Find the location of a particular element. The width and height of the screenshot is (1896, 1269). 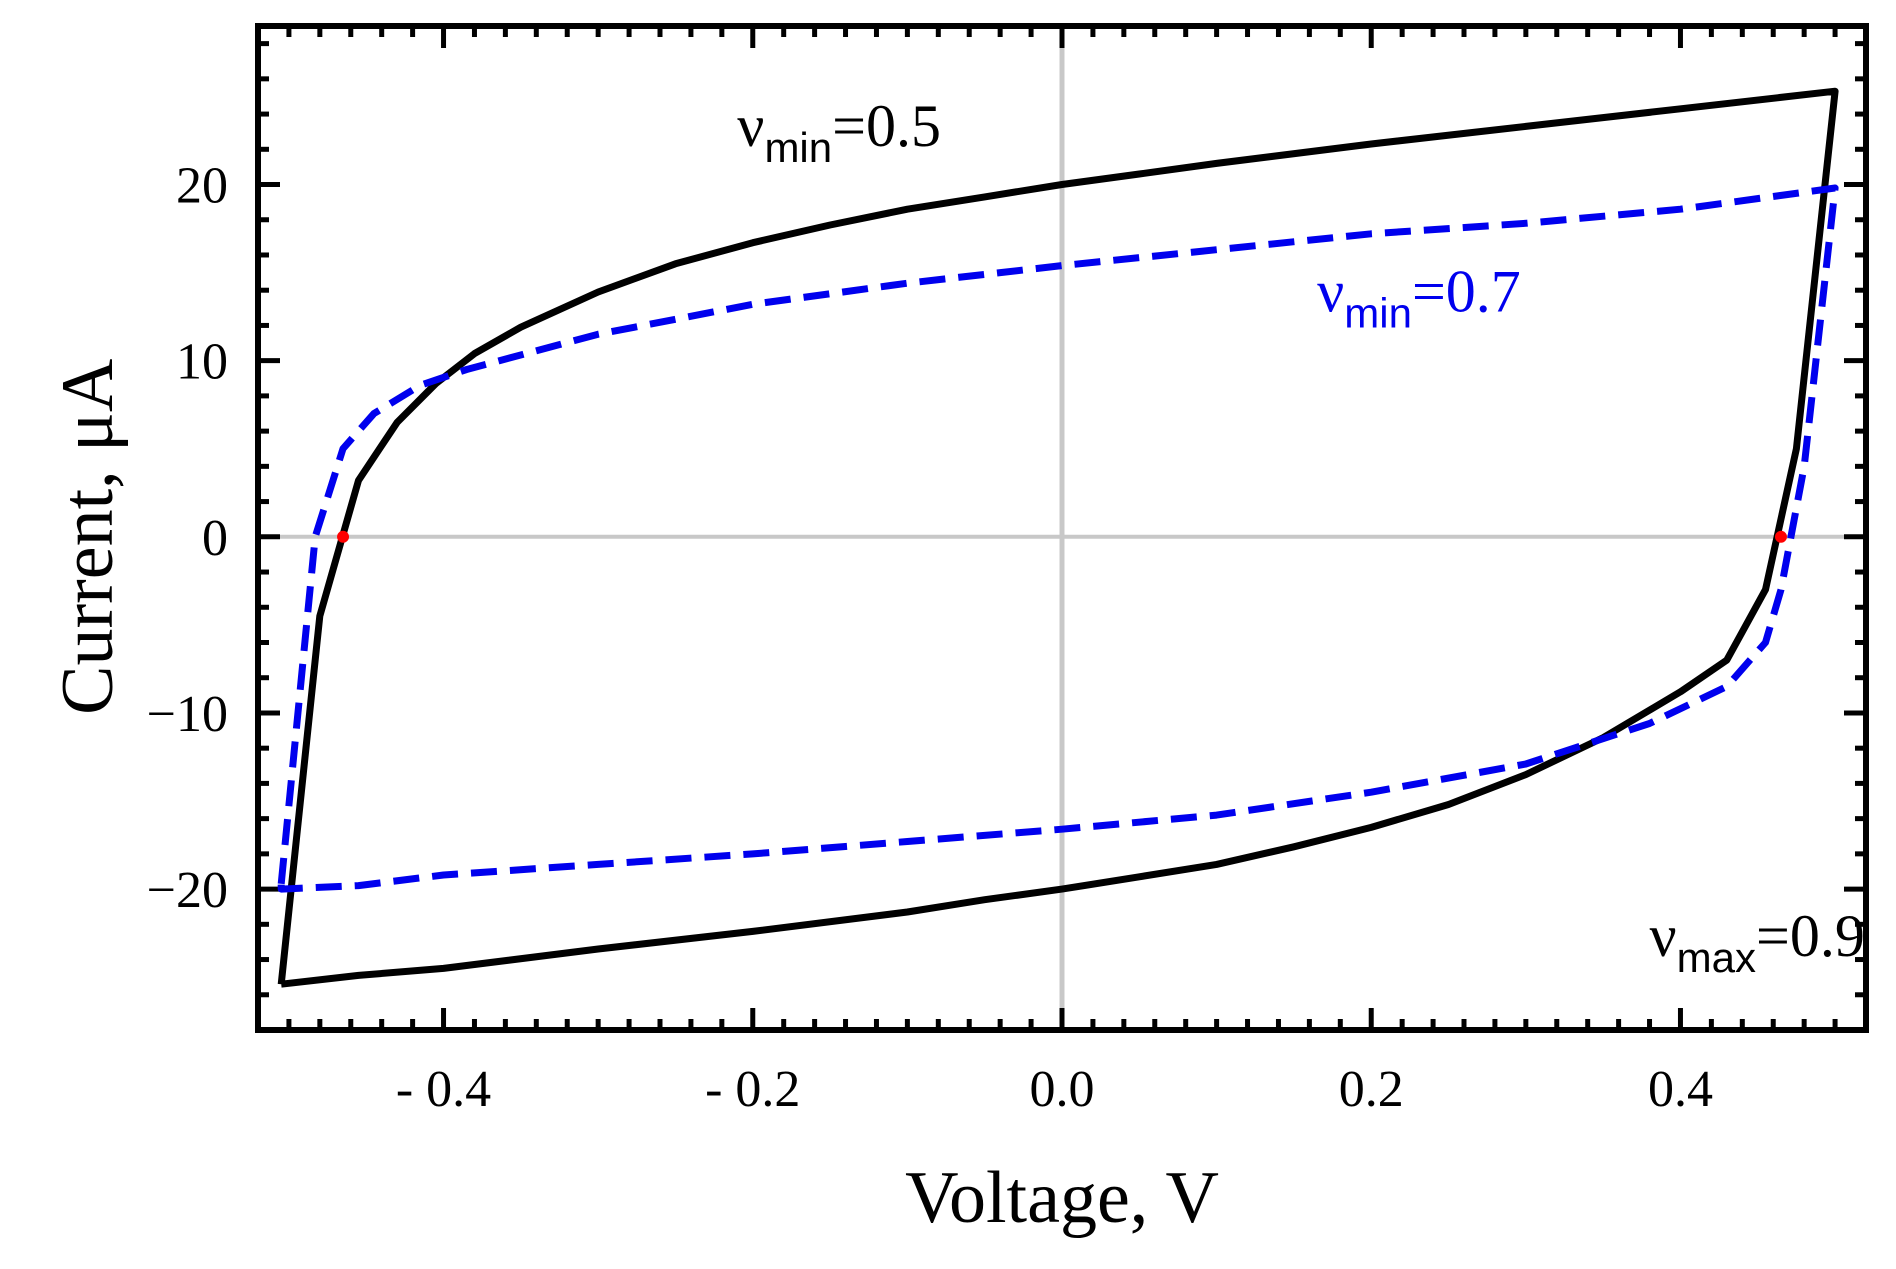

annotation-value: =0.7 is located at coordinates (1466, 291).